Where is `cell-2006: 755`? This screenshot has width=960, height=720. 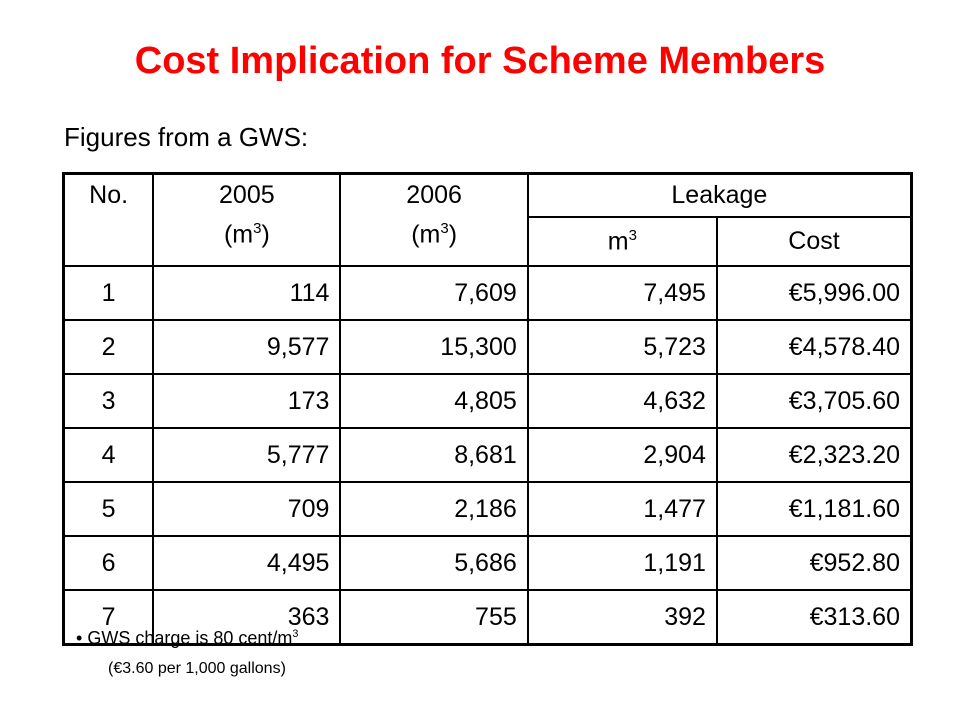
cell-2006: 755 is located at coordinates (434, 617).